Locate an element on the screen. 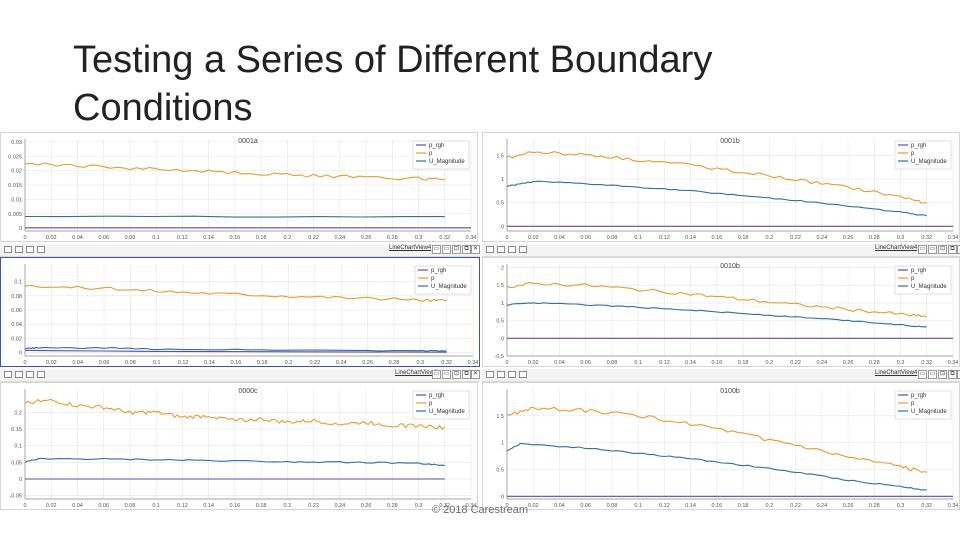  series-line-u-magnitude is located at coordinates (235, 349).